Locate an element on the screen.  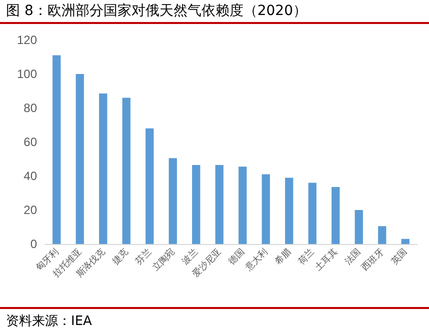
y-tick-label: 80 is located at coordinates (31, 108).